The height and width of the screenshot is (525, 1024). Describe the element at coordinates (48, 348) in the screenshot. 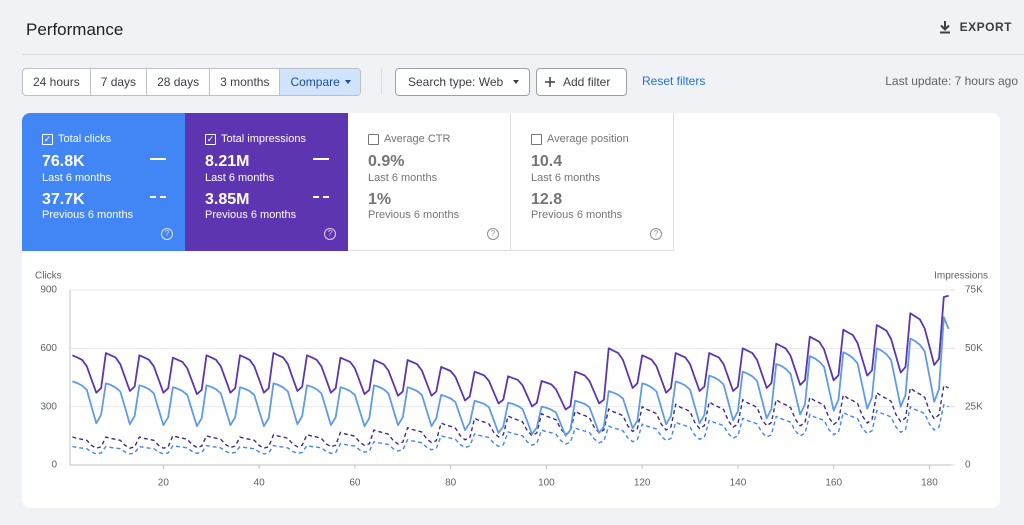

I see `y-tick-label: 600` at that location.